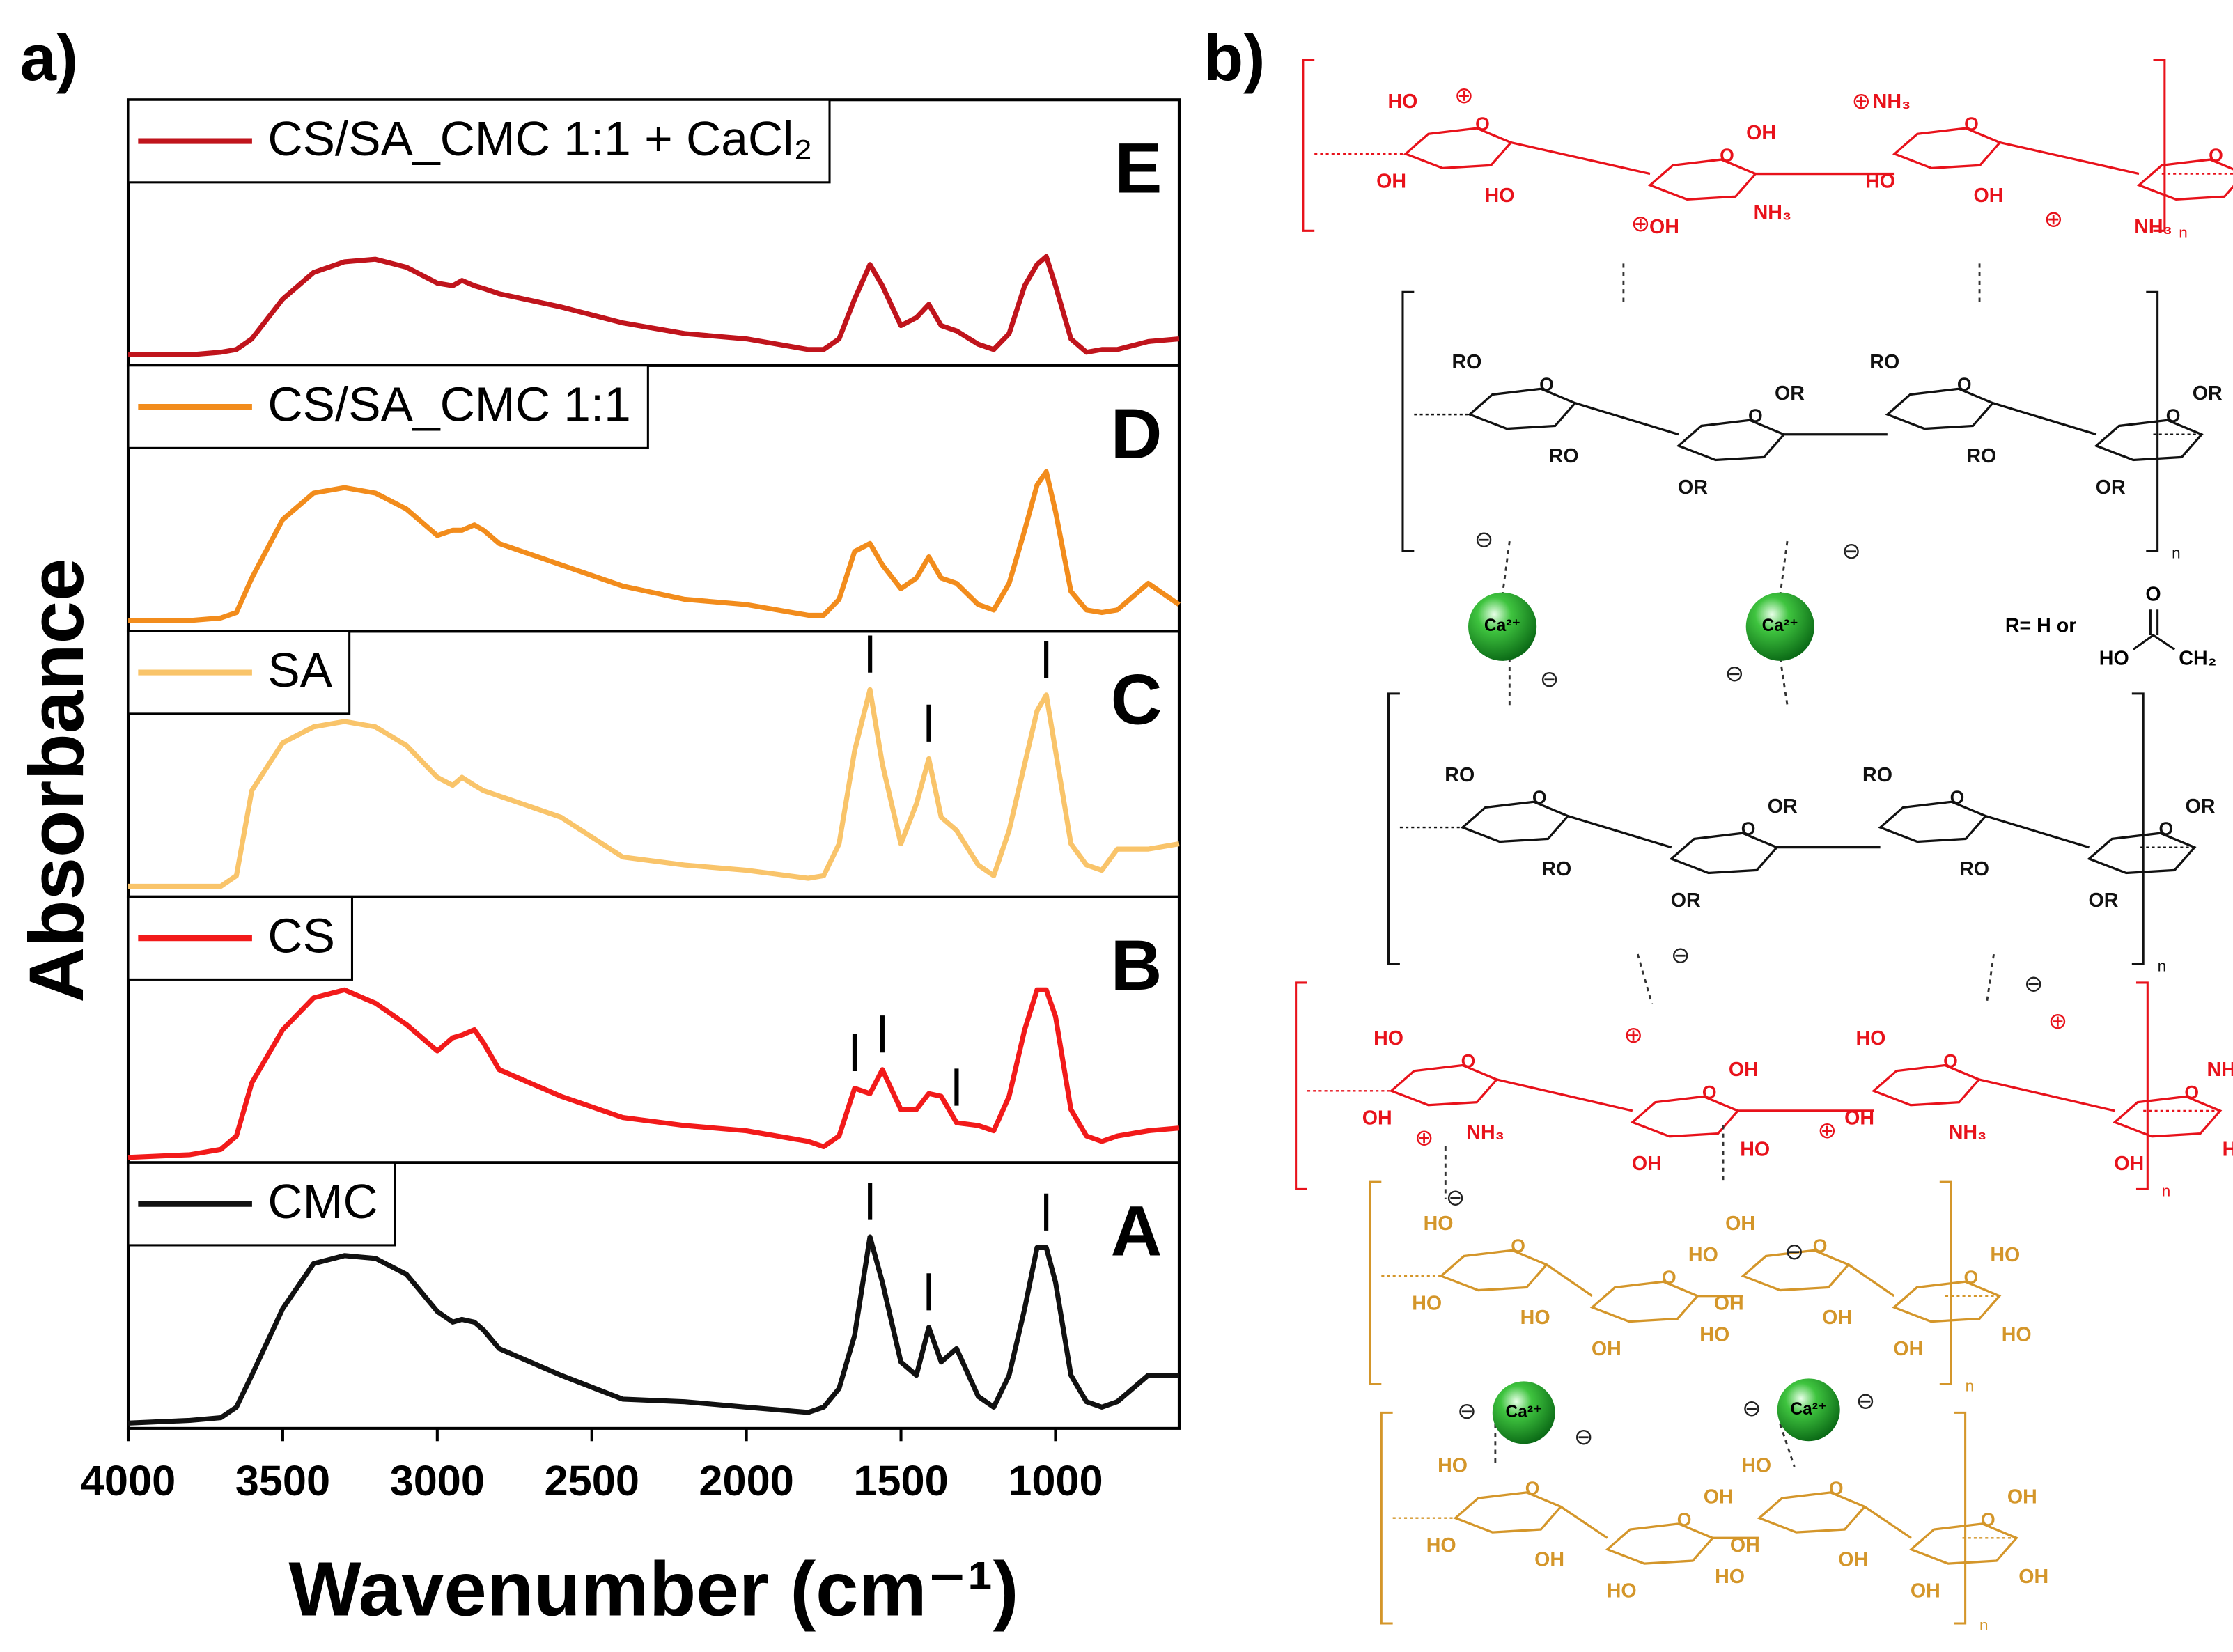 This screenshot has height=1652, width=2233. I want to click on x-tick-label: 3000, so click(437, 1480).